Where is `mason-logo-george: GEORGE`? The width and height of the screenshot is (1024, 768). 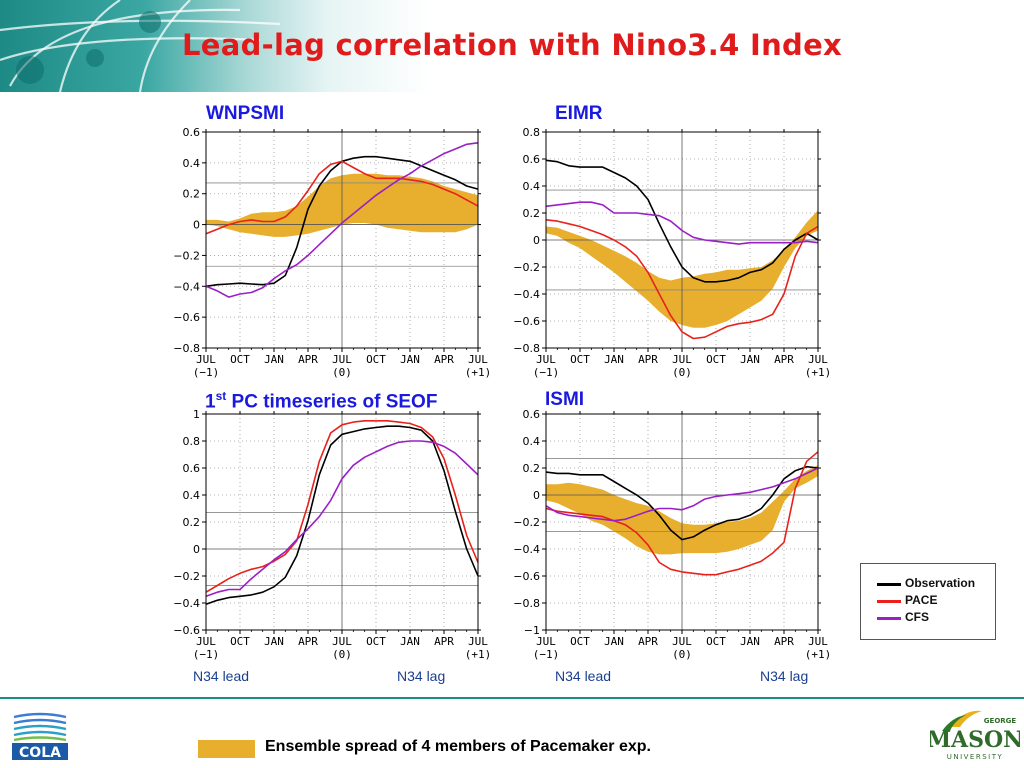
mason-logo-george: GEORGE is located at coordinates (1000, 721).